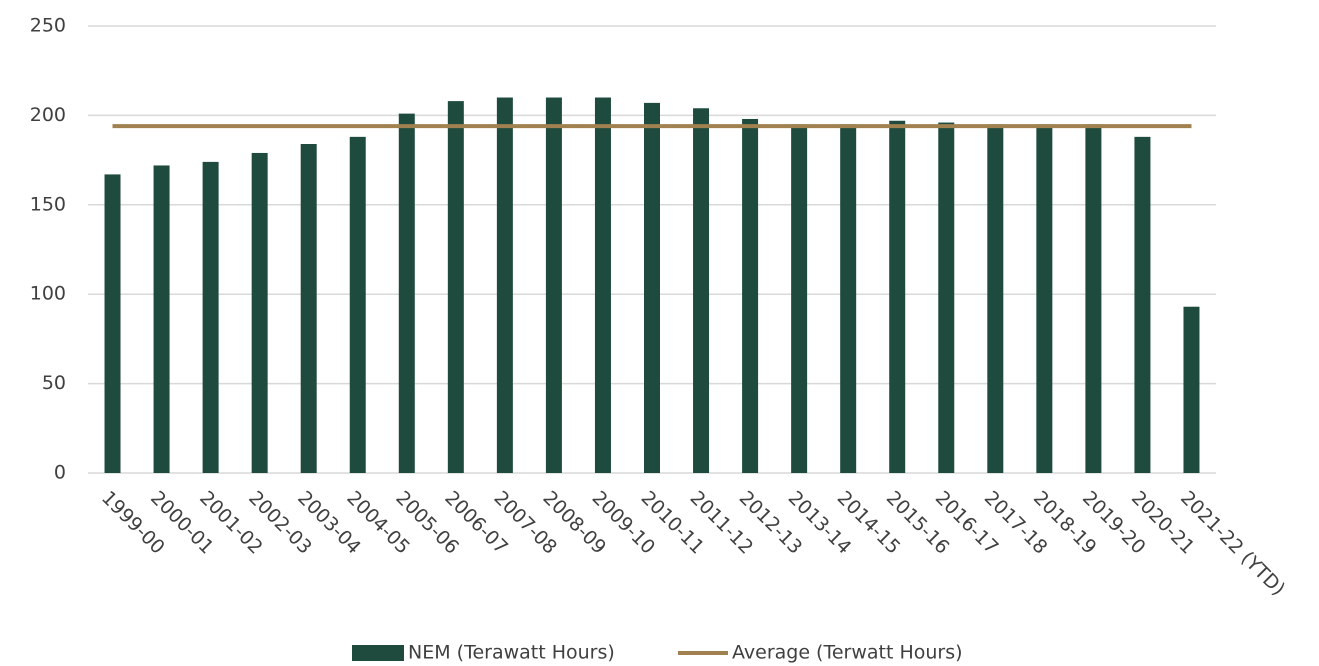  Describe the element at coordinates (378, 653) in the screenshot. I see `legend-swatch` at that location.